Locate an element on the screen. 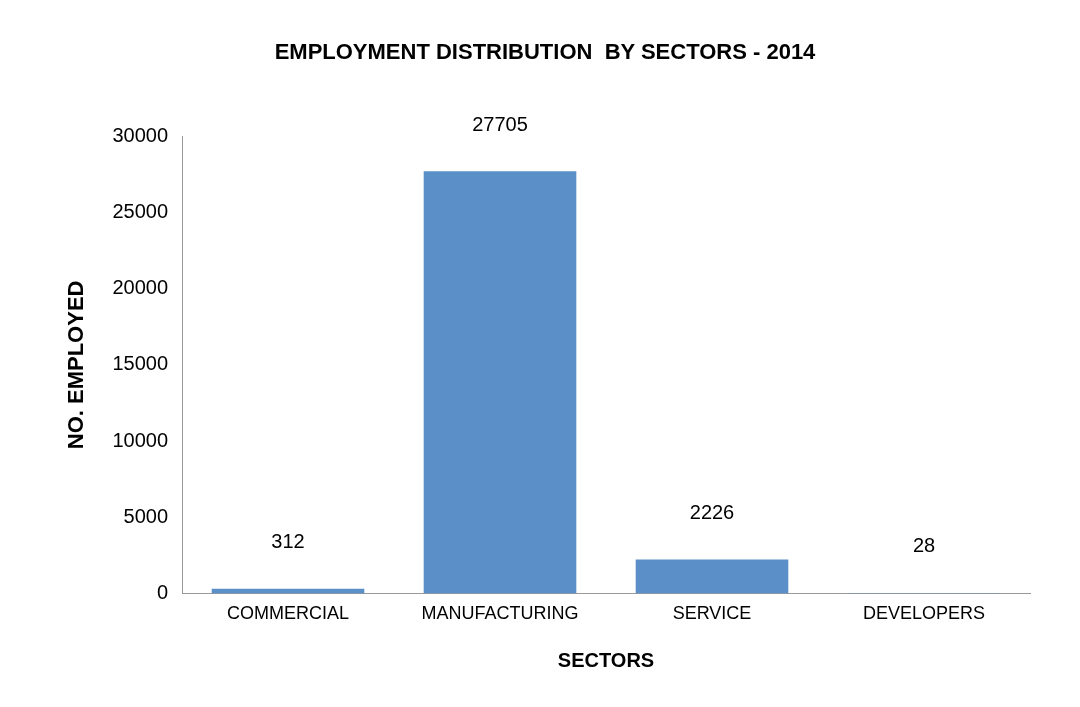  x-tick-label: SERVICE is located at coordinates (712, 613).